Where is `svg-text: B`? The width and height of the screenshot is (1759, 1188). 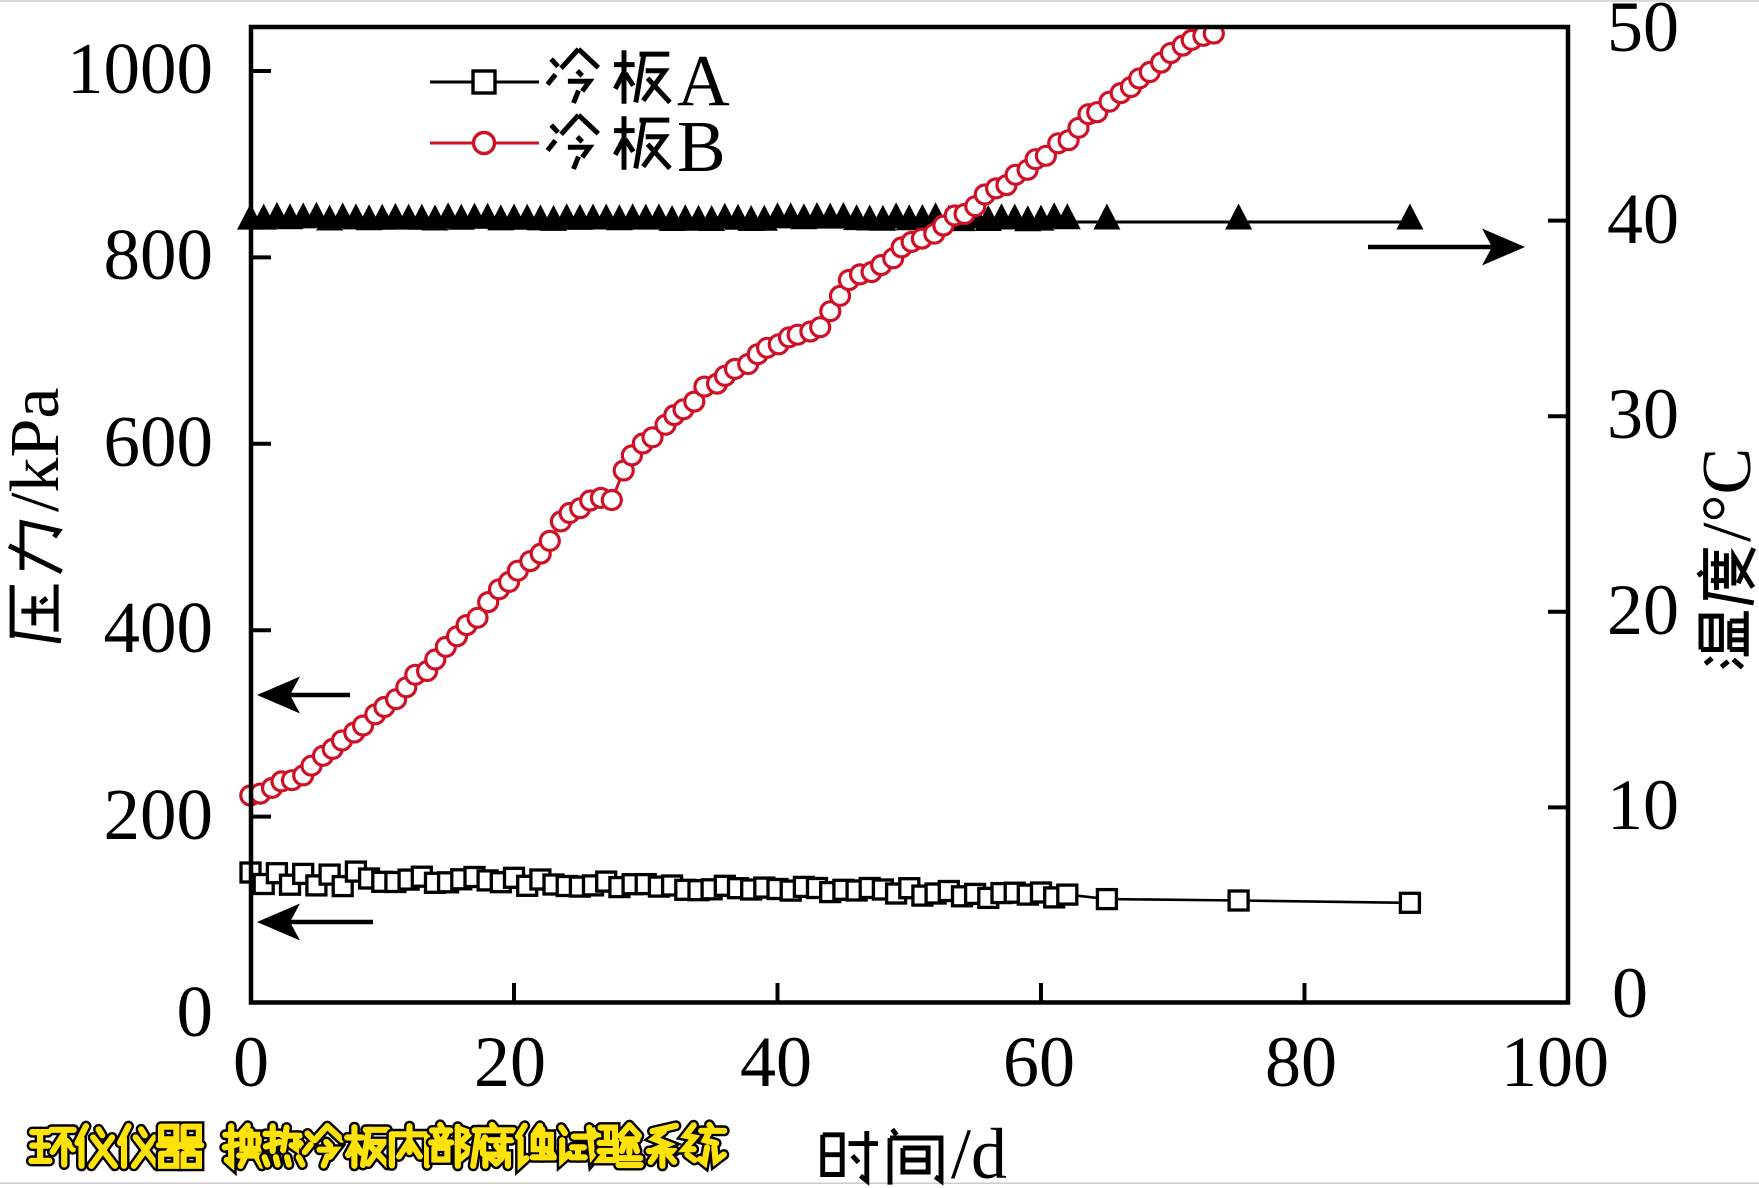
svg-text: B is located at coordinates (701, 146).